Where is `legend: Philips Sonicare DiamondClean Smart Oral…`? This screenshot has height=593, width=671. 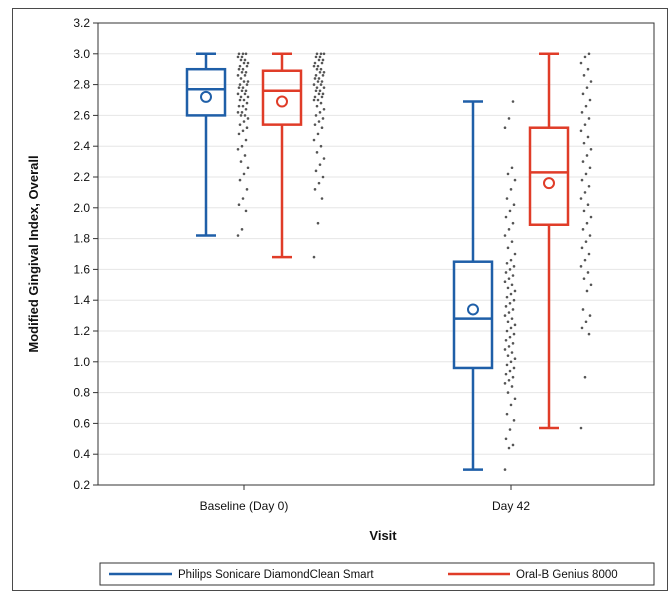 legend: Philips Sonicare DiamondClean Smart Oral… is located at coordinates (377, 574).